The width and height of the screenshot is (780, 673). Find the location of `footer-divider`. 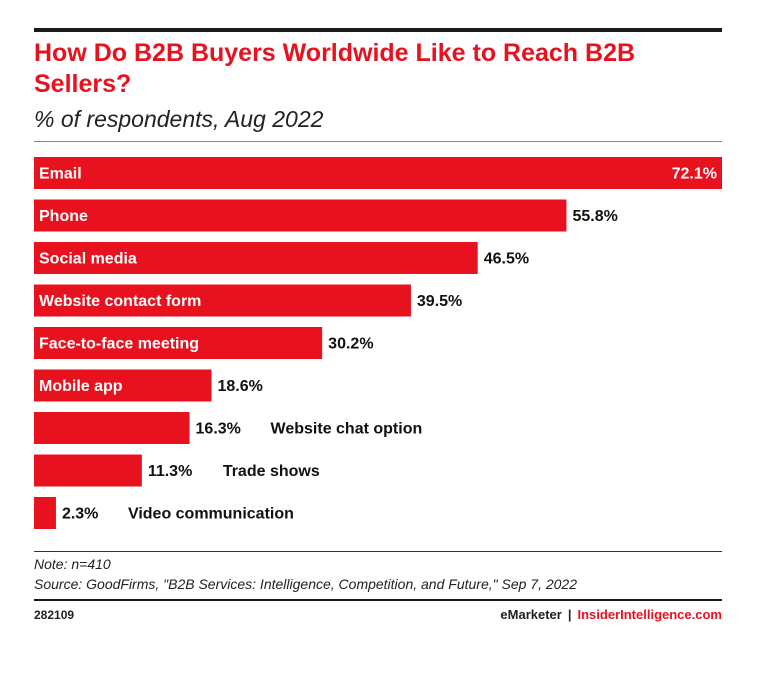

footer-divider is located at coordinates (378, 551).